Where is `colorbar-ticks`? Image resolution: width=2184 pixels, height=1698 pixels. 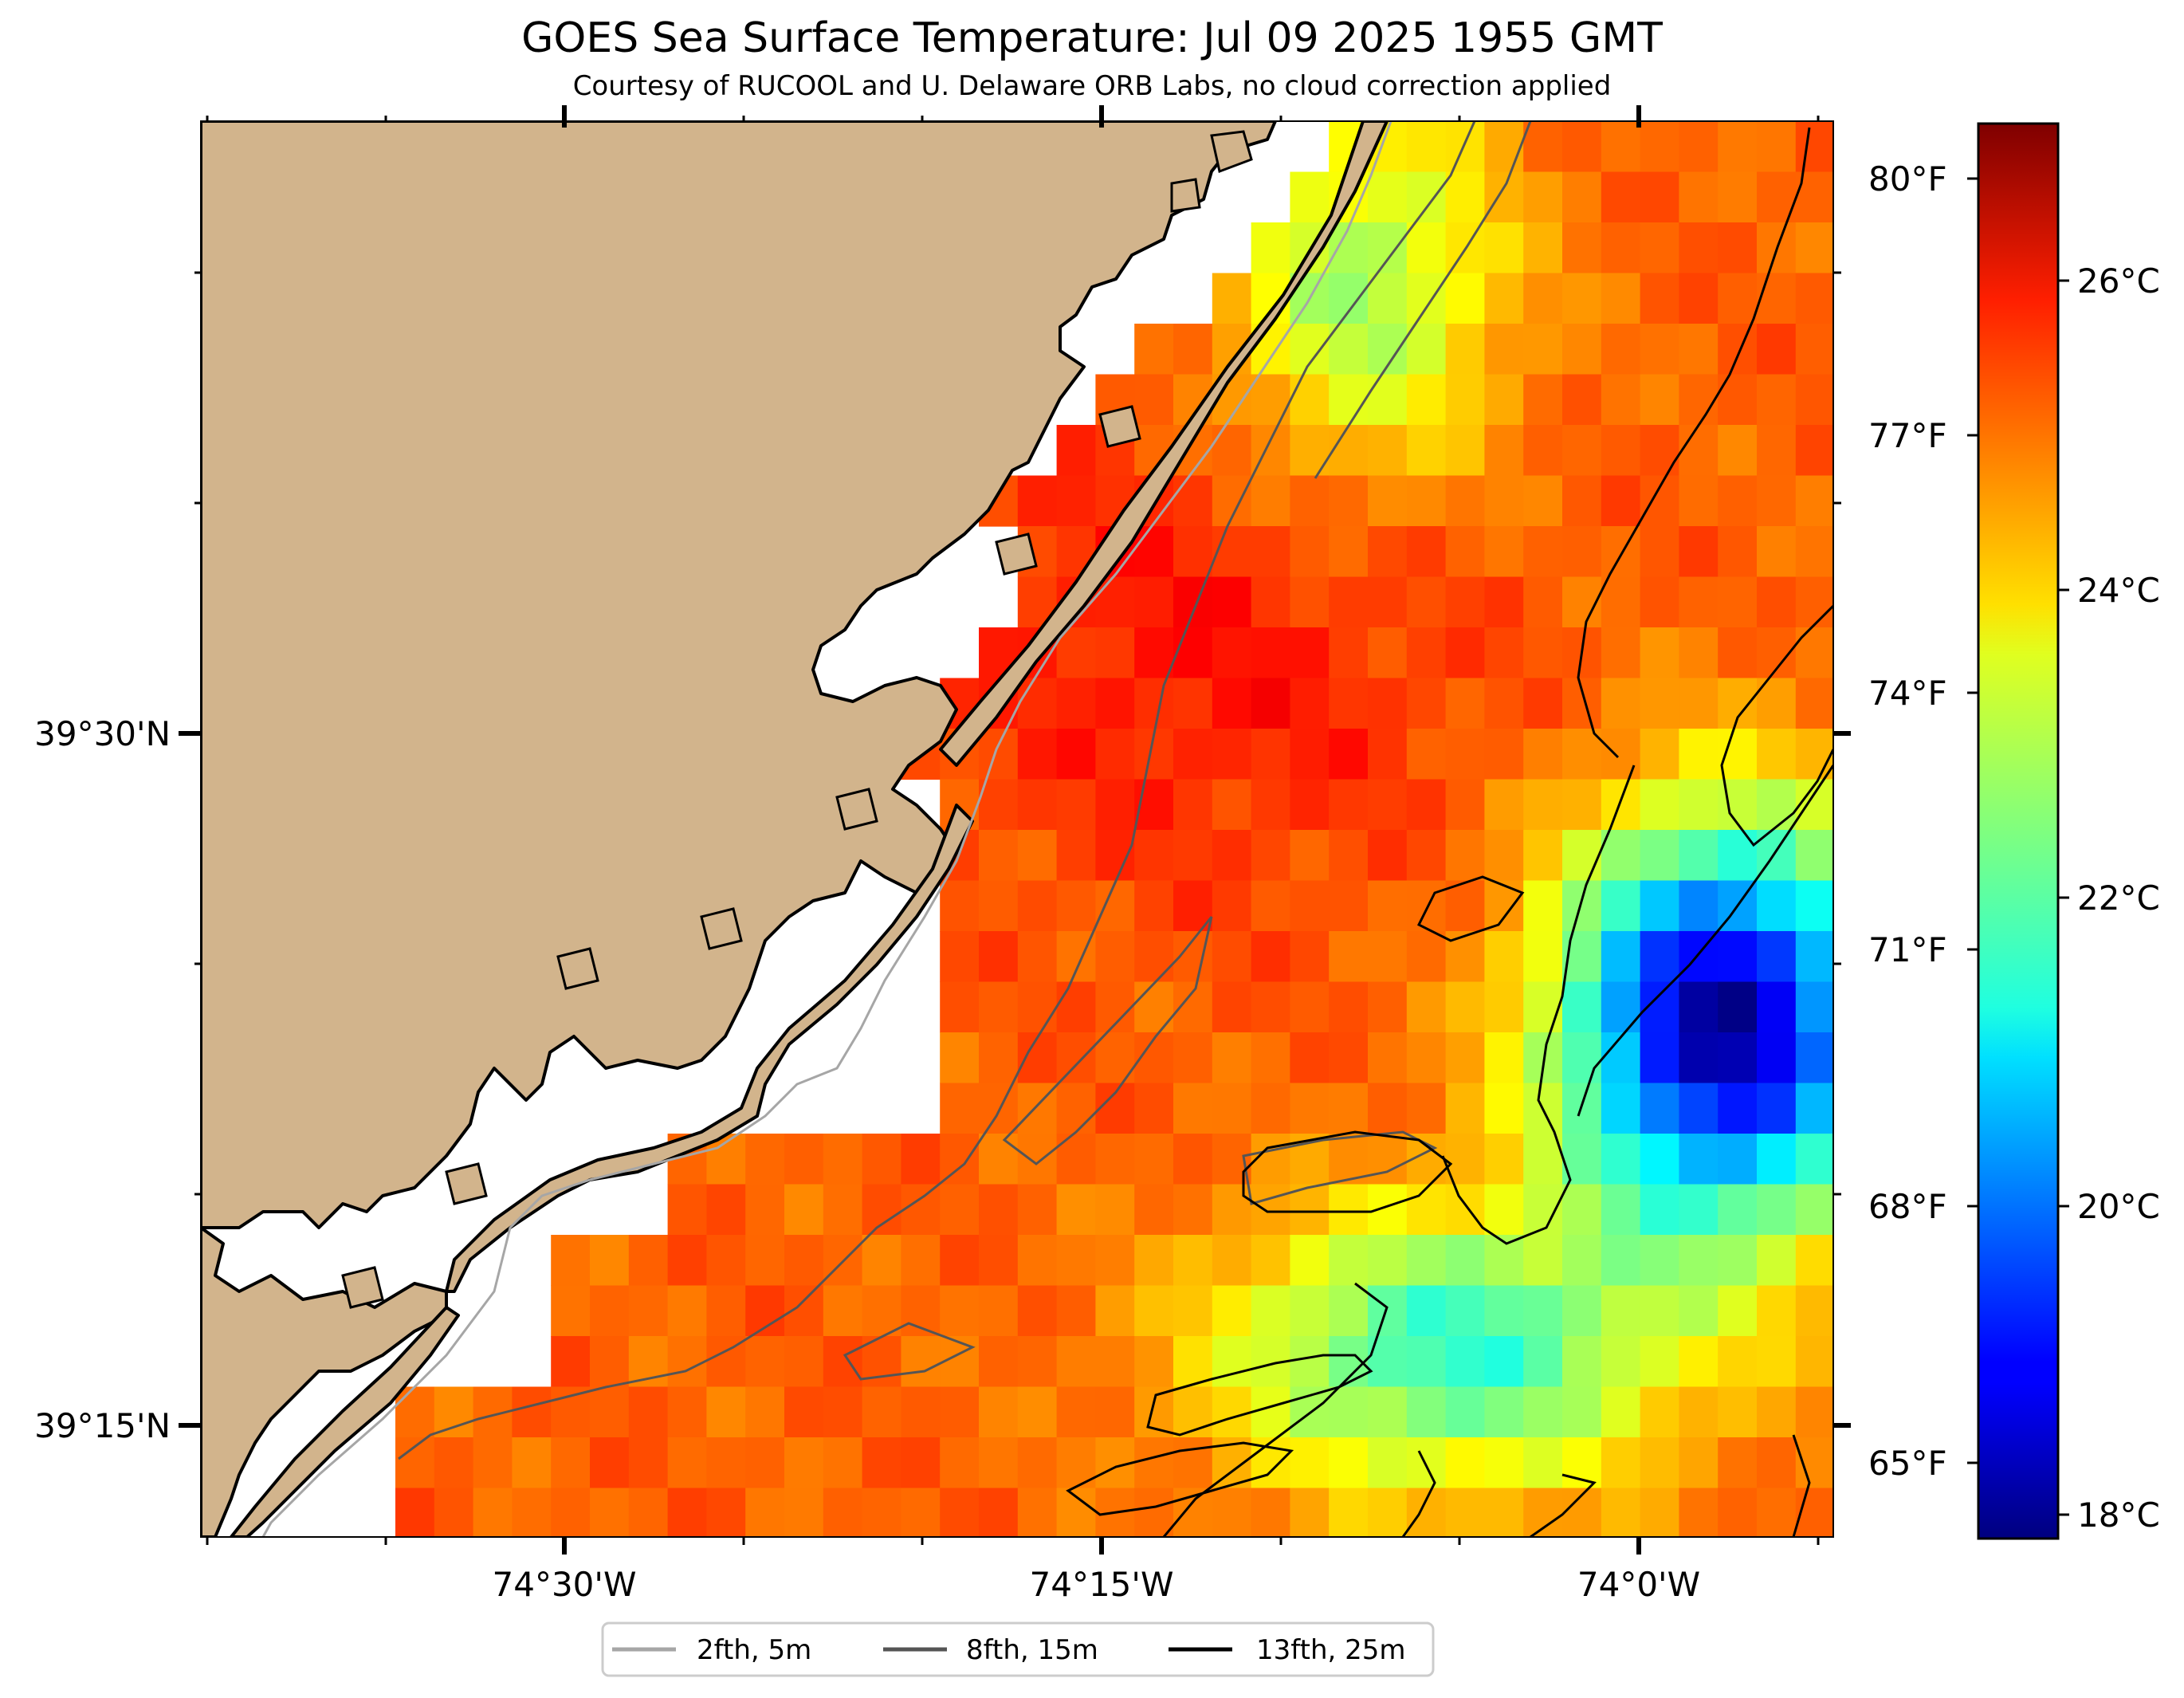 colorbar-ticks is located at coordinates (2018, 846).